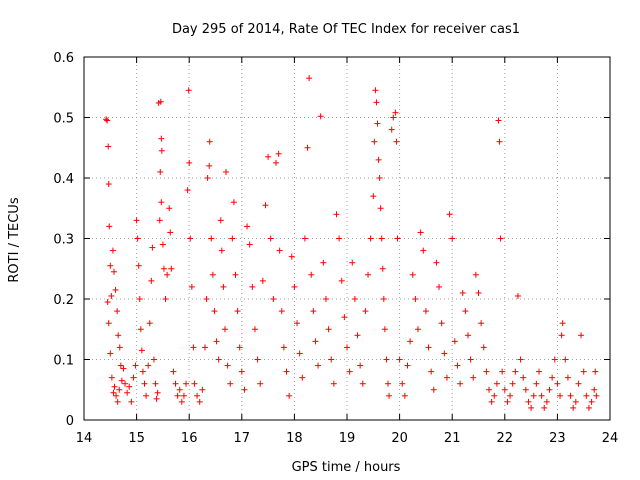  I want to click on x-tick-labels: 14 15 16 17 18 19 20 21 22 23 24, so click(347, 438).